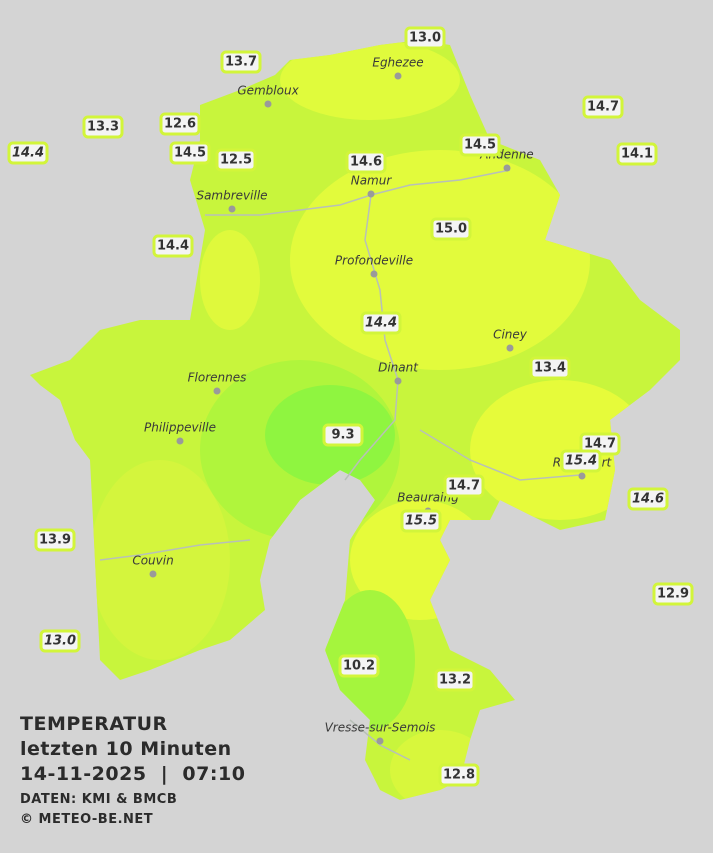 The image size is (713, 853). I want to click on station: 15.0, so click(451, 229).